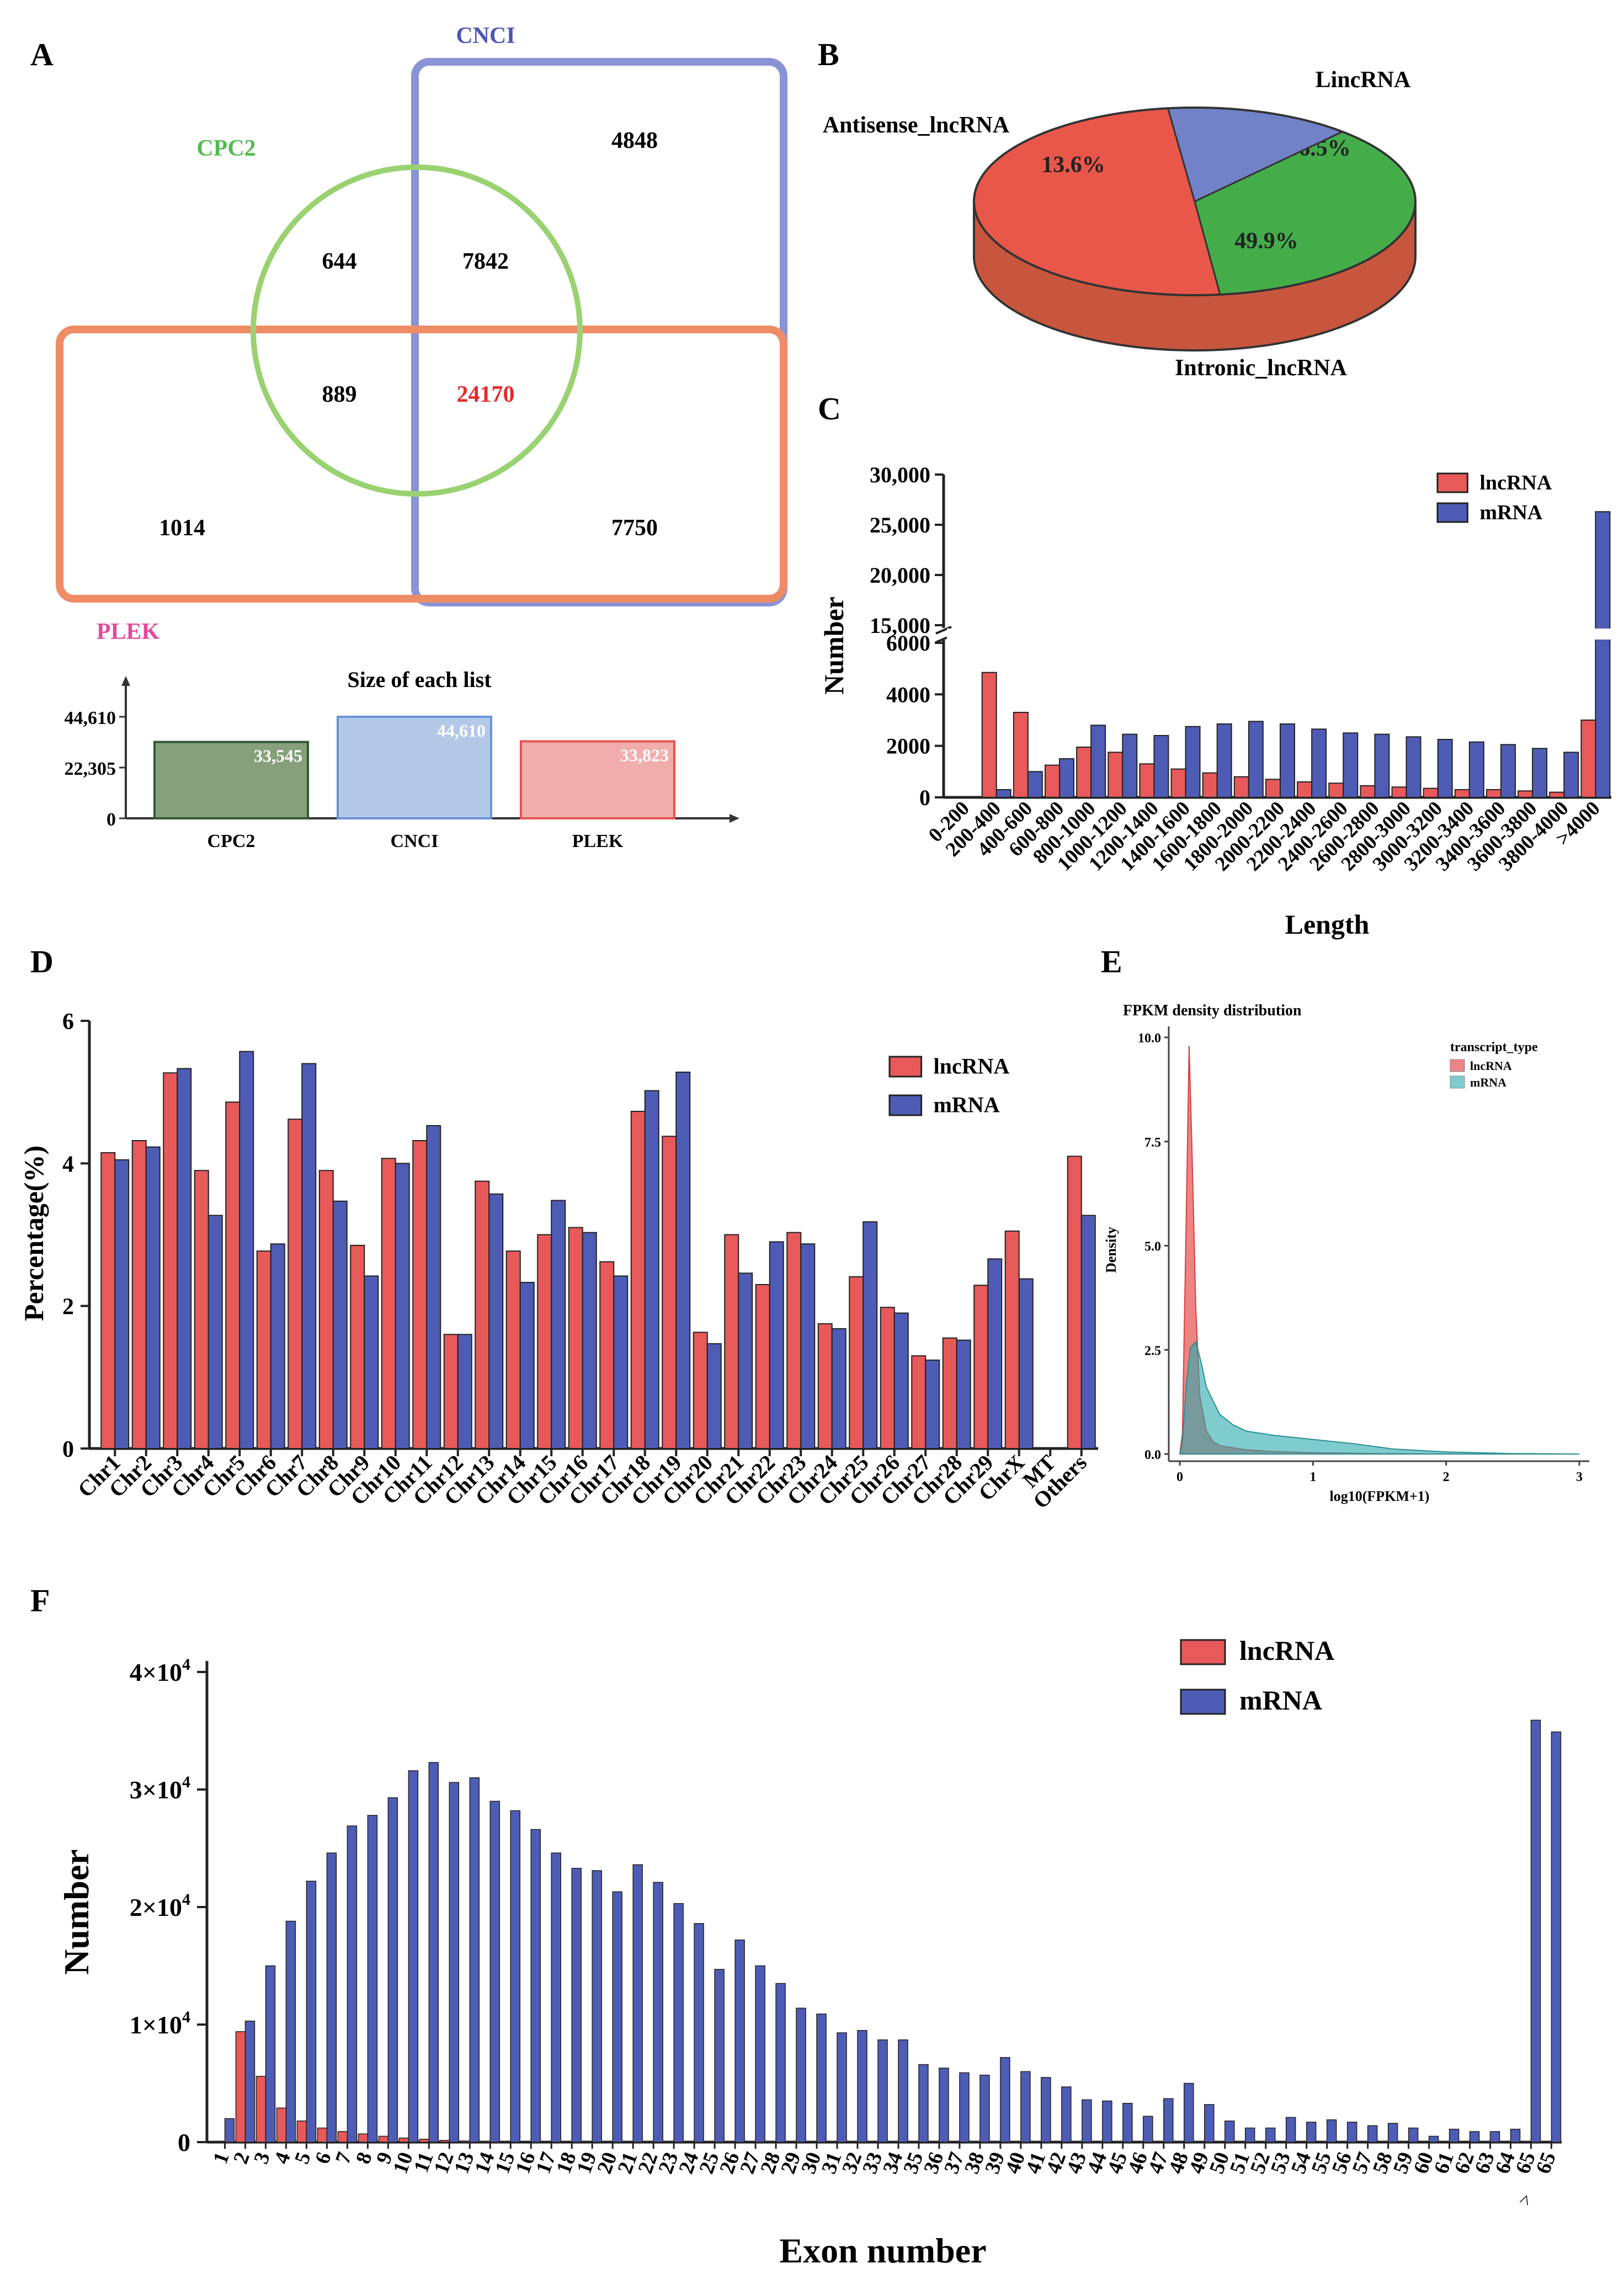 This screenshot has width=1624, height=2274. What do you see at coordinates (1280, 1700) in the screenshot?
I see `f-legend-mrna: mRNA` at bounding box center [1280, 1700].